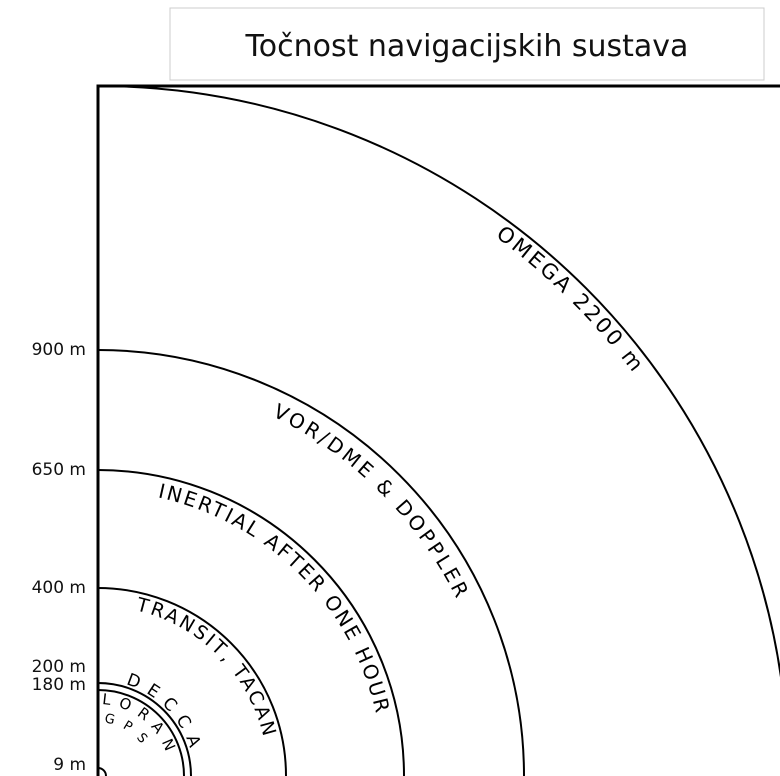 The image size is (780, 776). What do you see at coordinates (59, 685) in the screenshot?
I see `scale-label: 180 m` at bounding box center [59, 685].